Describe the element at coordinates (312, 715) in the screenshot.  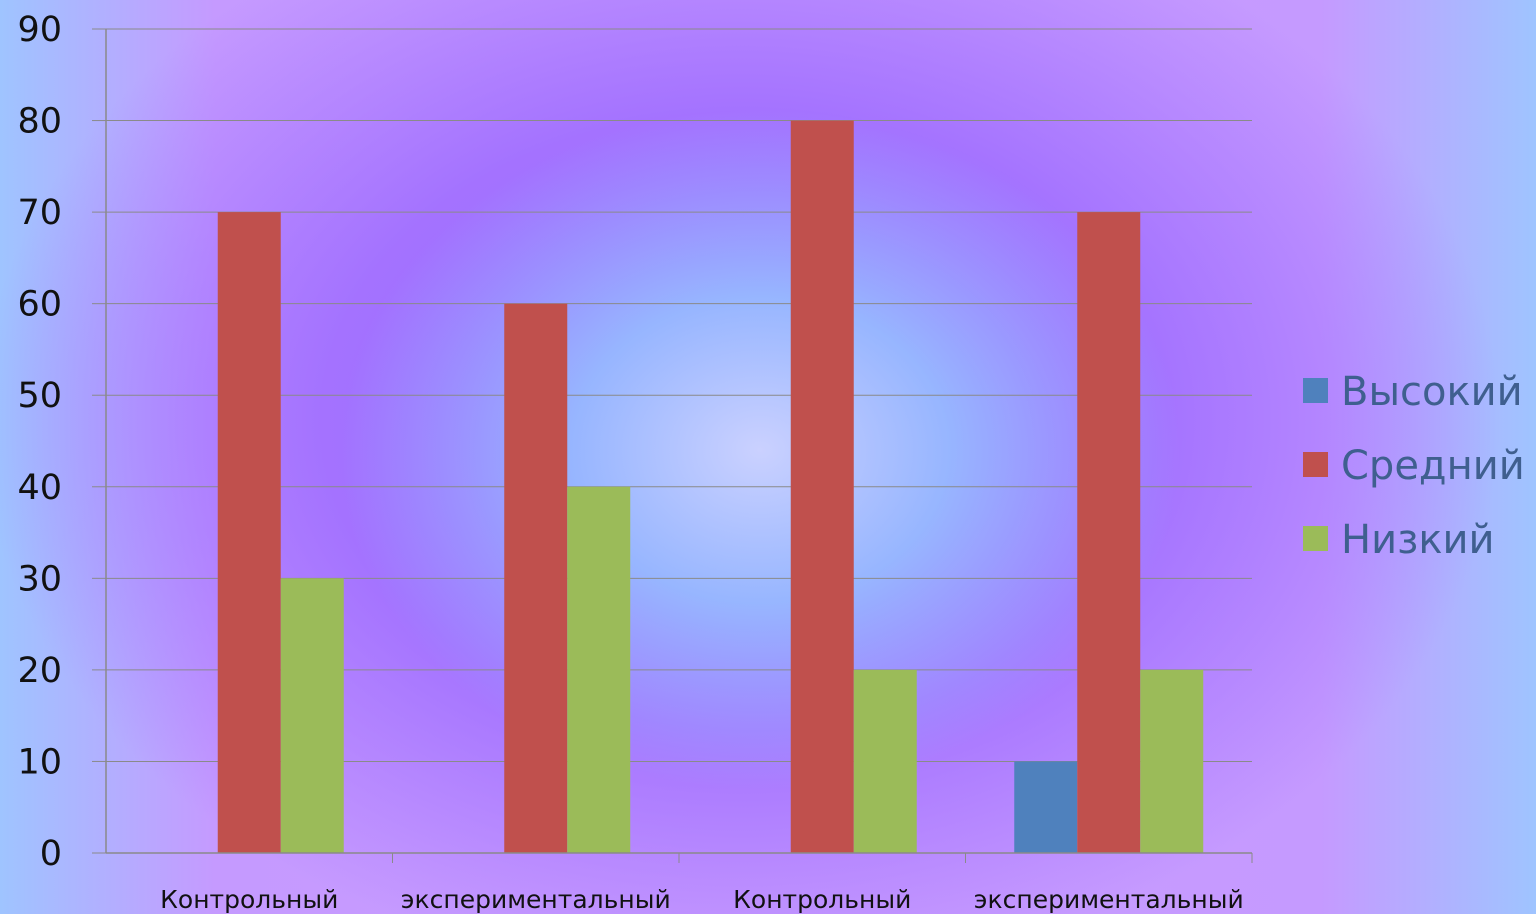
I see `bar-низкий-1` at that location.